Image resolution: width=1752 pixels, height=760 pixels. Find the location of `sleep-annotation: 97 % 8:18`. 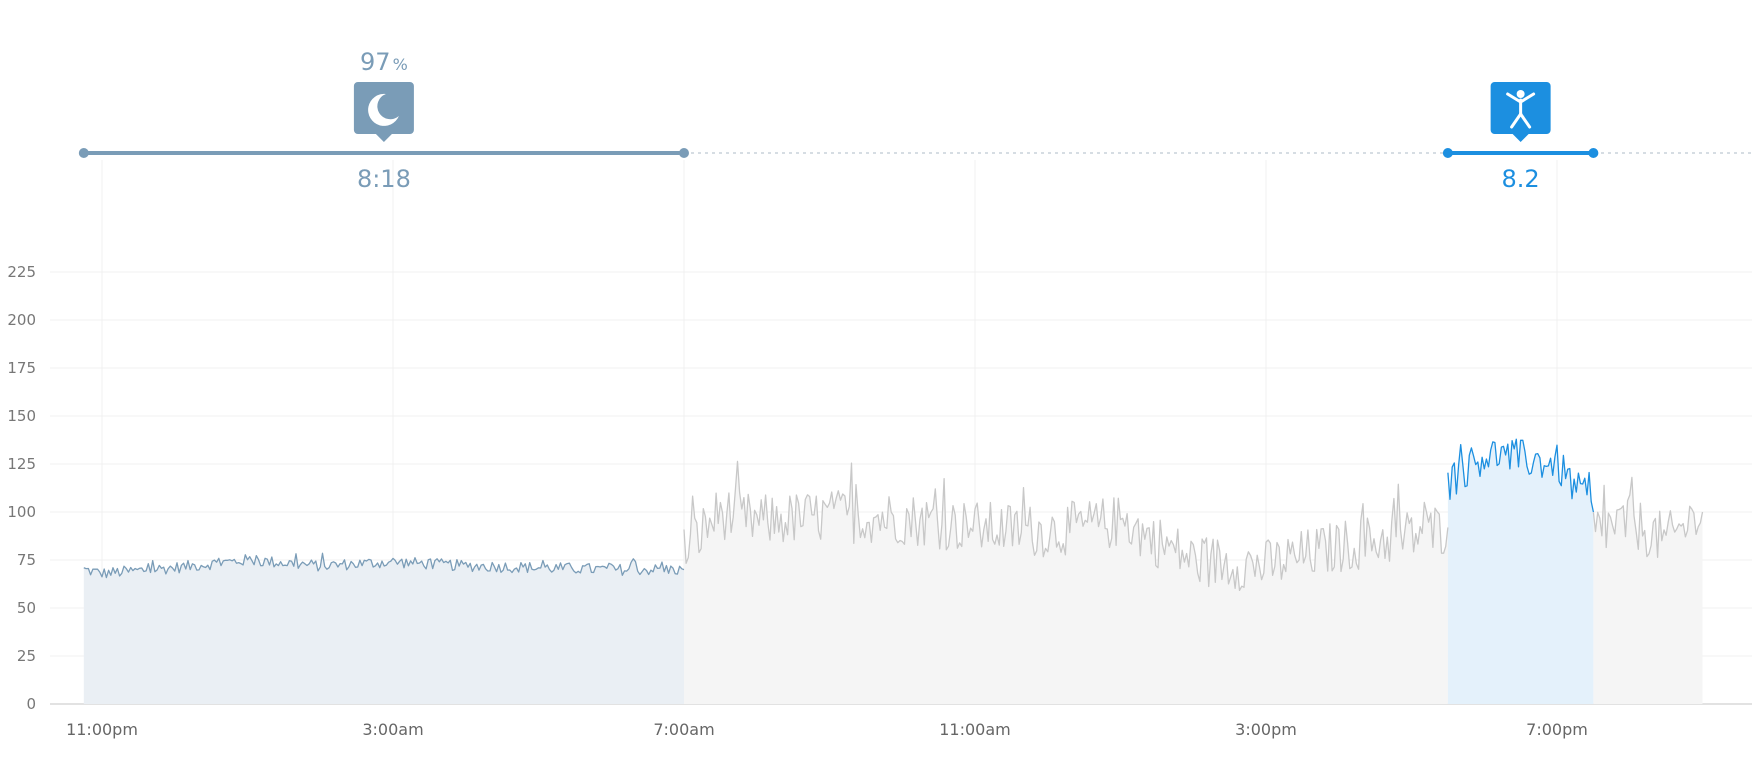

sleep-annotation: 97 % 8:18 is located at coordinates (383, 120).